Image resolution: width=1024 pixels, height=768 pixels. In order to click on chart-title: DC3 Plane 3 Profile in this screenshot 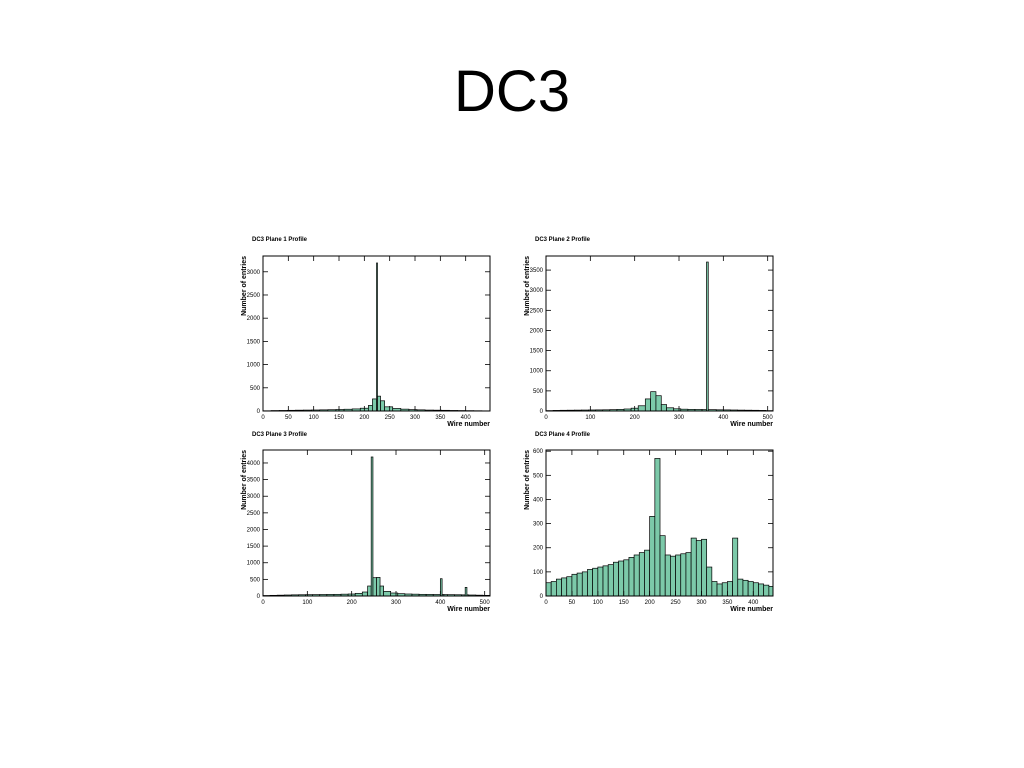, I will do `click(280, 435)`.